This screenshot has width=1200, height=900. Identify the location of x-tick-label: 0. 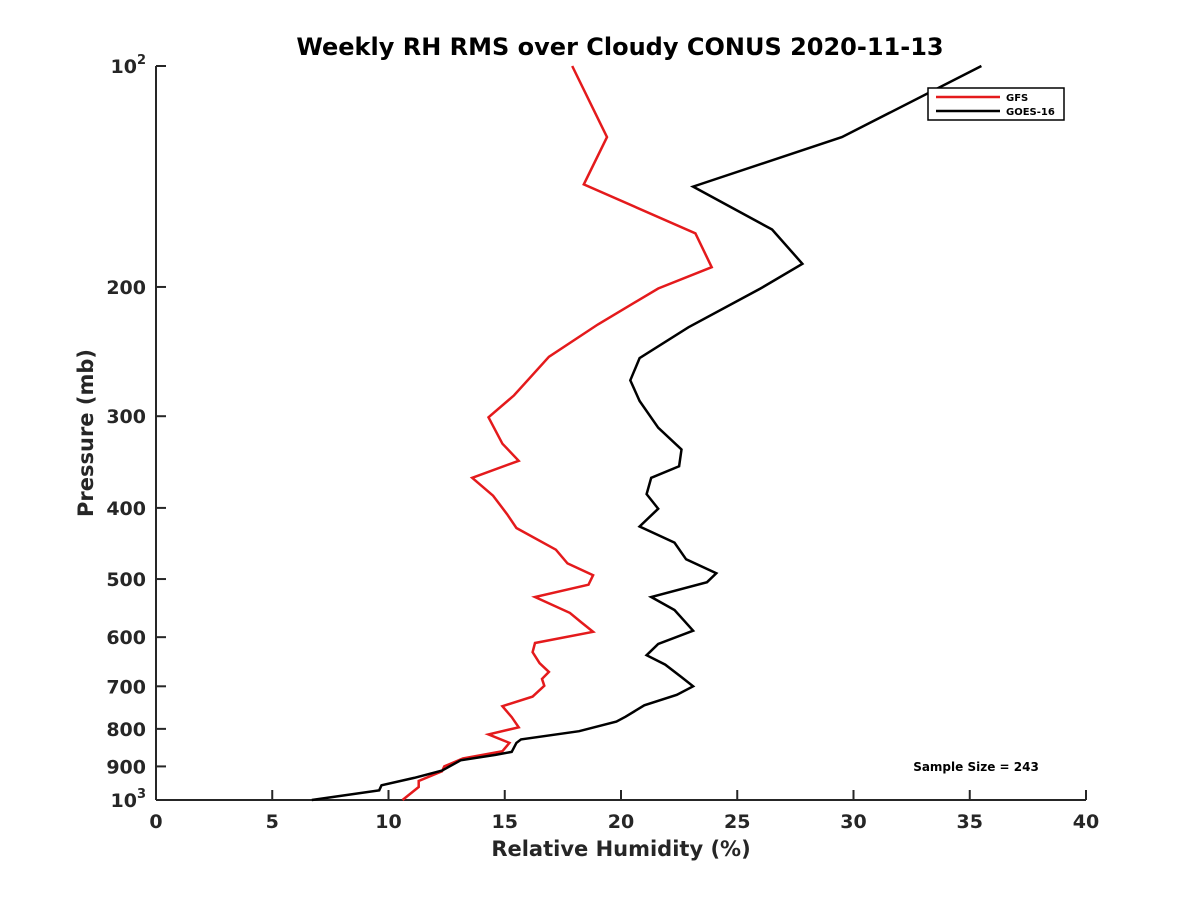
(155, 822).